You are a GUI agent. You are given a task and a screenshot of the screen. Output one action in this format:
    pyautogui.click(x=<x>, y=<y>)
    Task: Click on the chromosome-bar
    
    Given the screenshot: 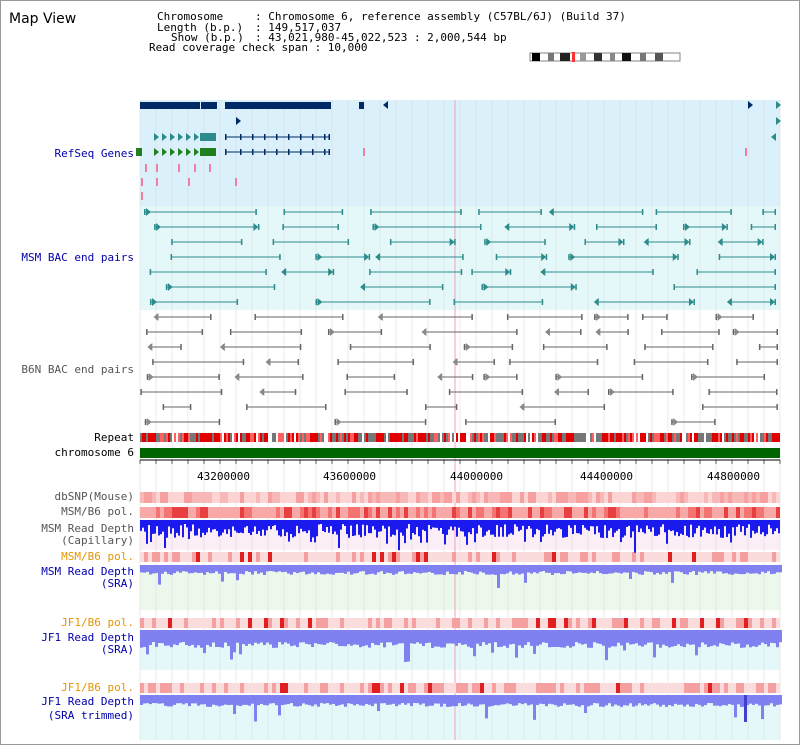 What is the action you would take?
    pyautogui.click(x=460, y=453)
    